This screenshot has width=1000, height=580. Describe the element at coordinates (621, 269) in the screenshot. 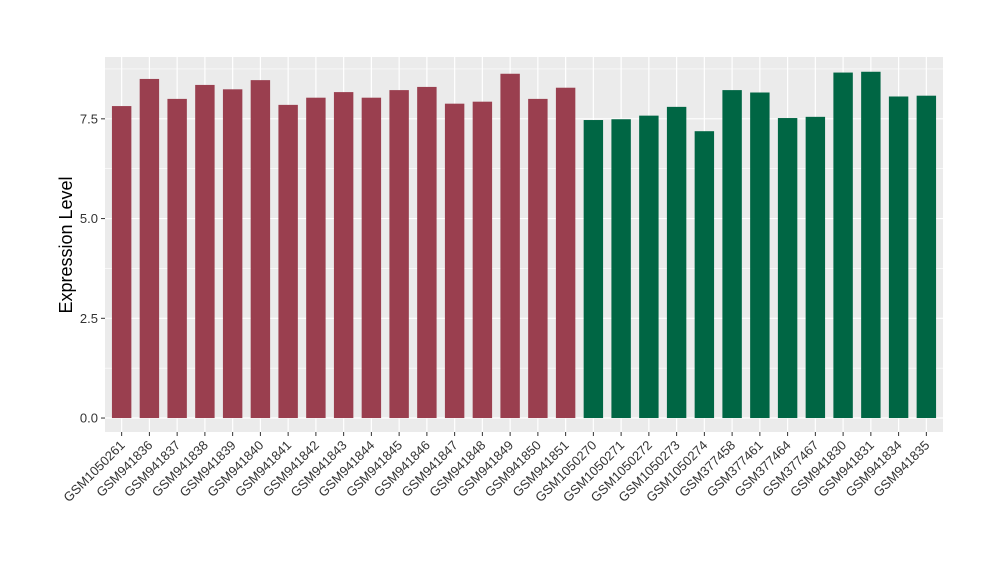

I see `bar-GSM1050271` at that location.